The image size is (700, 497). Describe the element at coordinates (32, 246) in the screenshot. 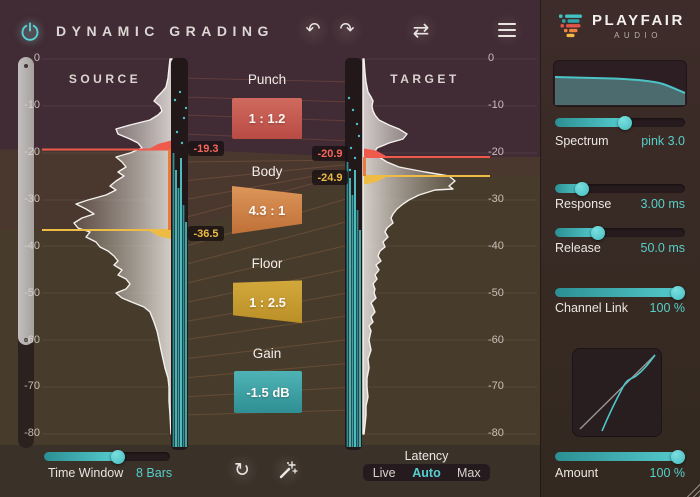

I see `source-tick-40: -40` at that location.